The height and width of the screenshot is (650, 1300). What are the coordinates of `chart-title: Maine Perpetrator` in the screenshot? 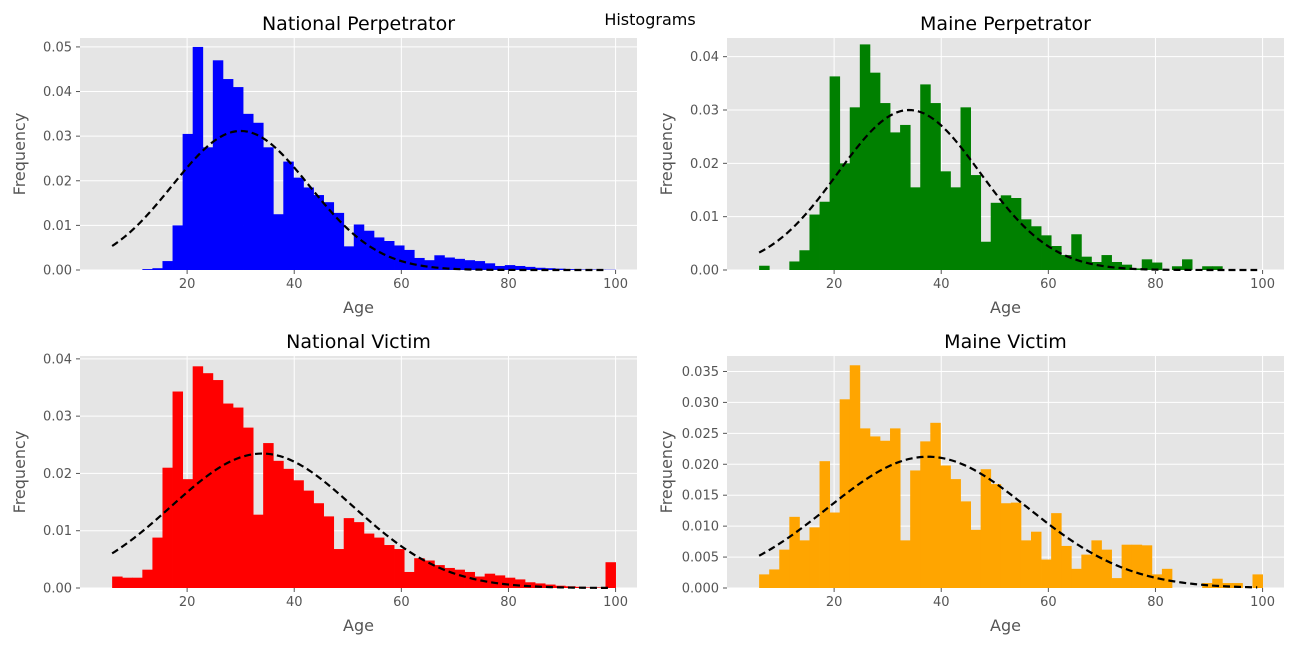 It's located at (1005, 24).